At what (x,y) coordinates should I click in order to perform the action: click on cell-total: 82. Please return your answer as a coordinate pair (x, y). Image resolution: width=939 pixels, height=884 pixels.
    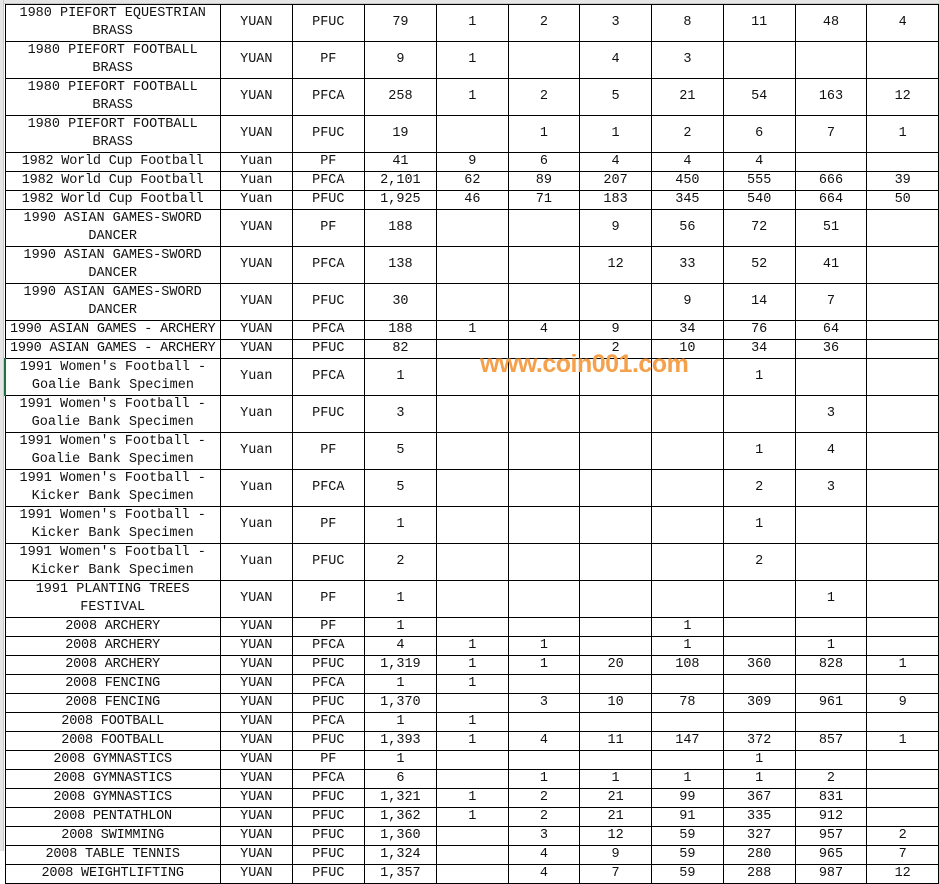
    Looking at the image, I should click on (400, 349).